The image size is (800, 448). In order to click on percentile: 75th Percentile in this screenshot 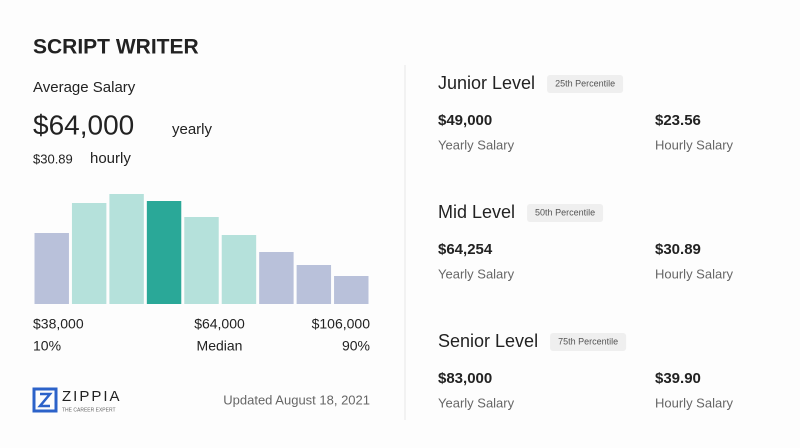, I will do `click(588, 341)`.